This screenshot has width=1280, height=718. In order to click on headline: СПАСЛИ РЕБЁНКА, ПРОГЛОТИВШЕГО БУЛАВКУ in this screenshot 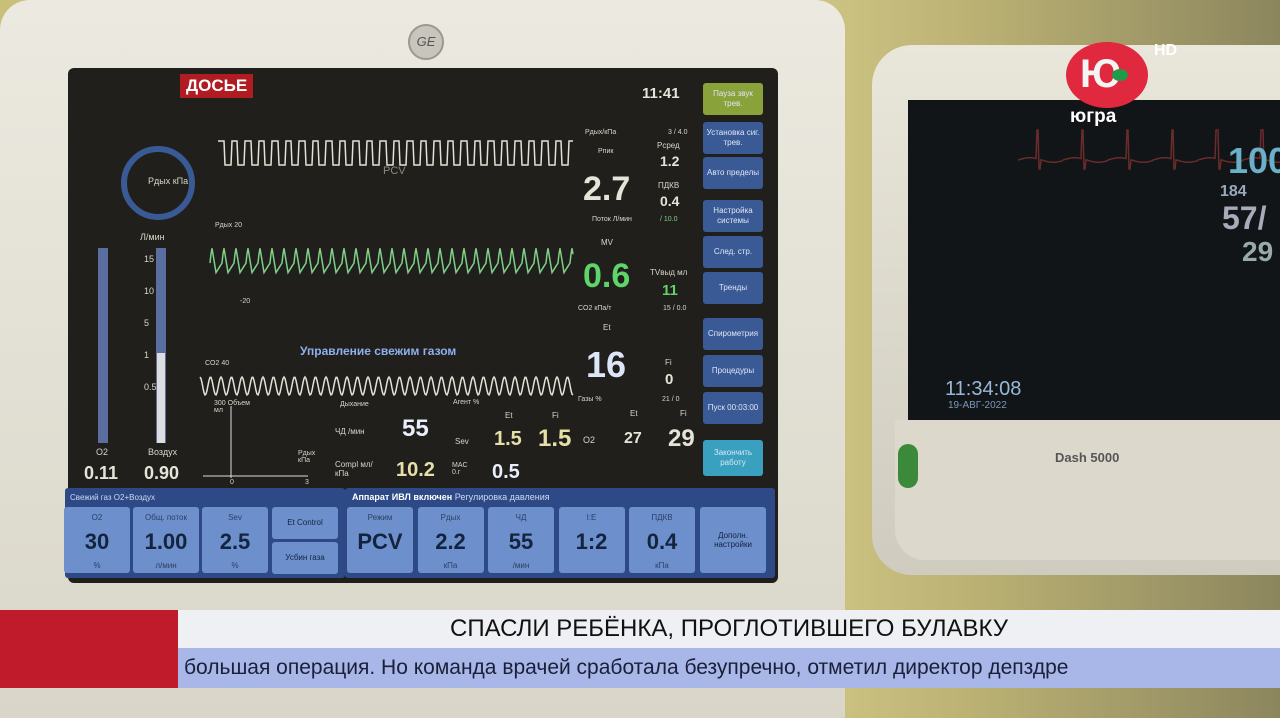, I will do `click(729, 629)`.